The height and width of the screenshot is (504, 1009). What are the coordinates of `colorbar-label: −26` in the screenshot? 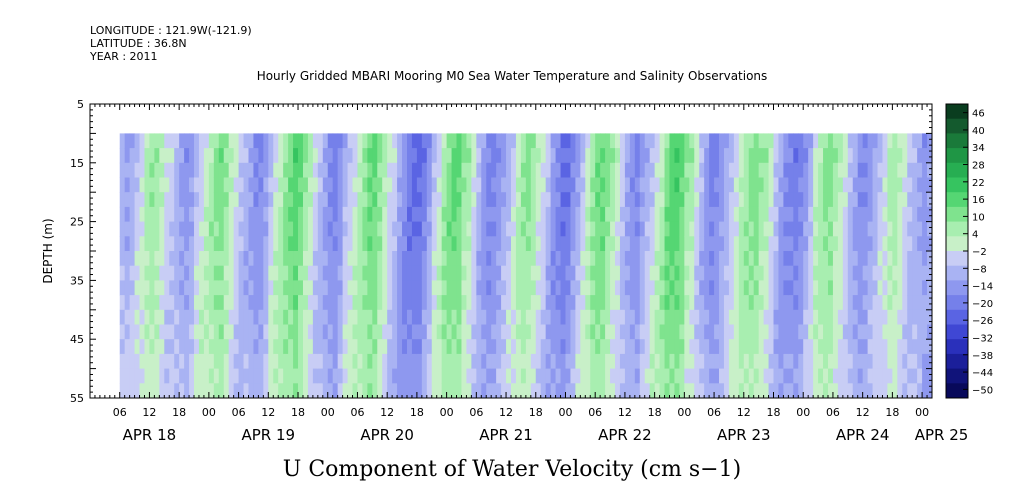 It's located at (982, 321).